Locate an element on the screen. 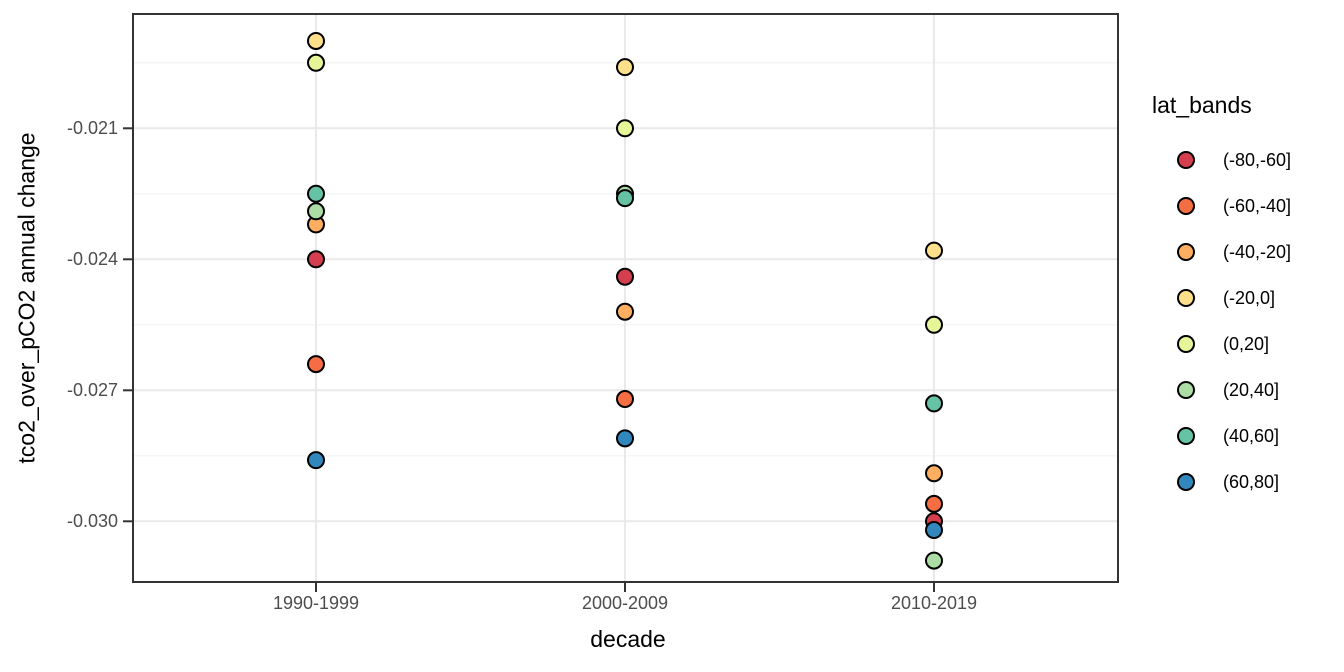 This screenshot has width=1344, height=672. y-axis-title: tco2_over_pCO2 annual change is located at coordinates (26, 298).